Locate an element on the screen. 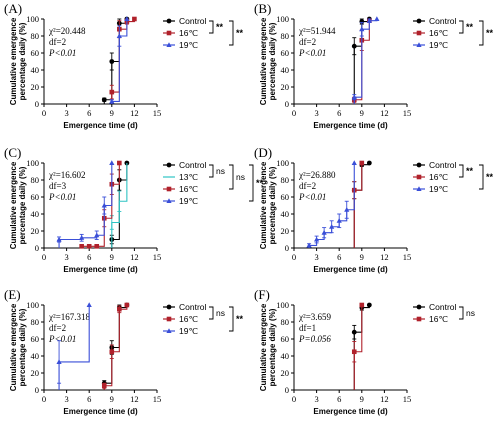 Image resolution: width=500 pixels, height=427 pixels. chi-square-text: χ²=51.944 is located at coordinates (317, 31).